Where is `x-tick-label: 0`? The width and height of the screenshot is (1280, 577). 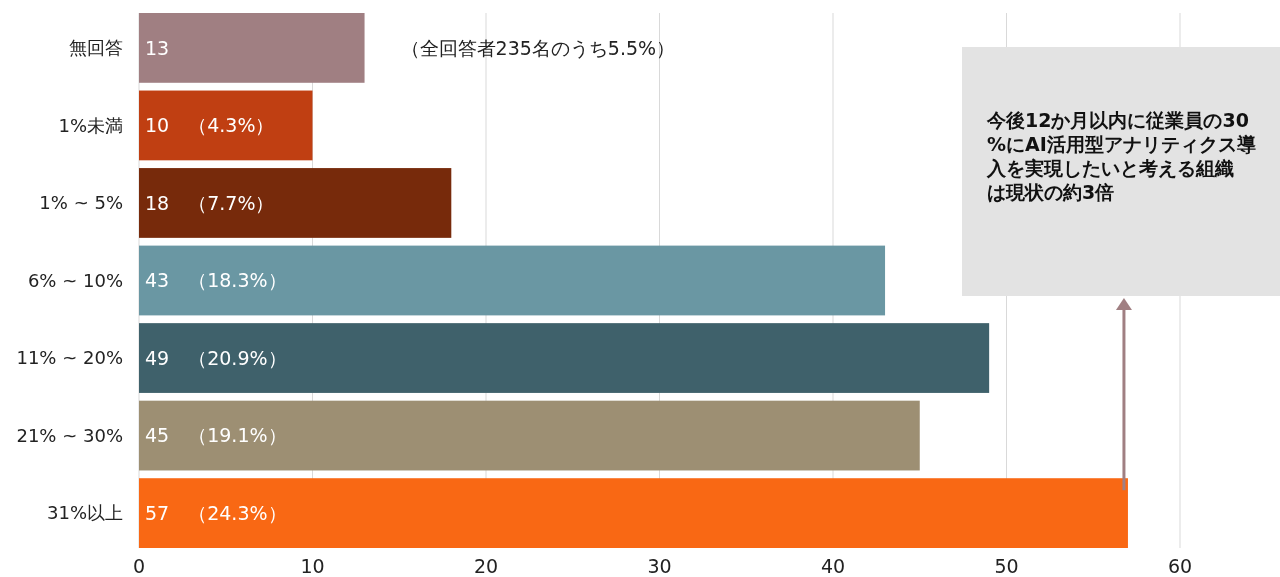 x-tick-label: 0 is located at coordinates (139, 566).